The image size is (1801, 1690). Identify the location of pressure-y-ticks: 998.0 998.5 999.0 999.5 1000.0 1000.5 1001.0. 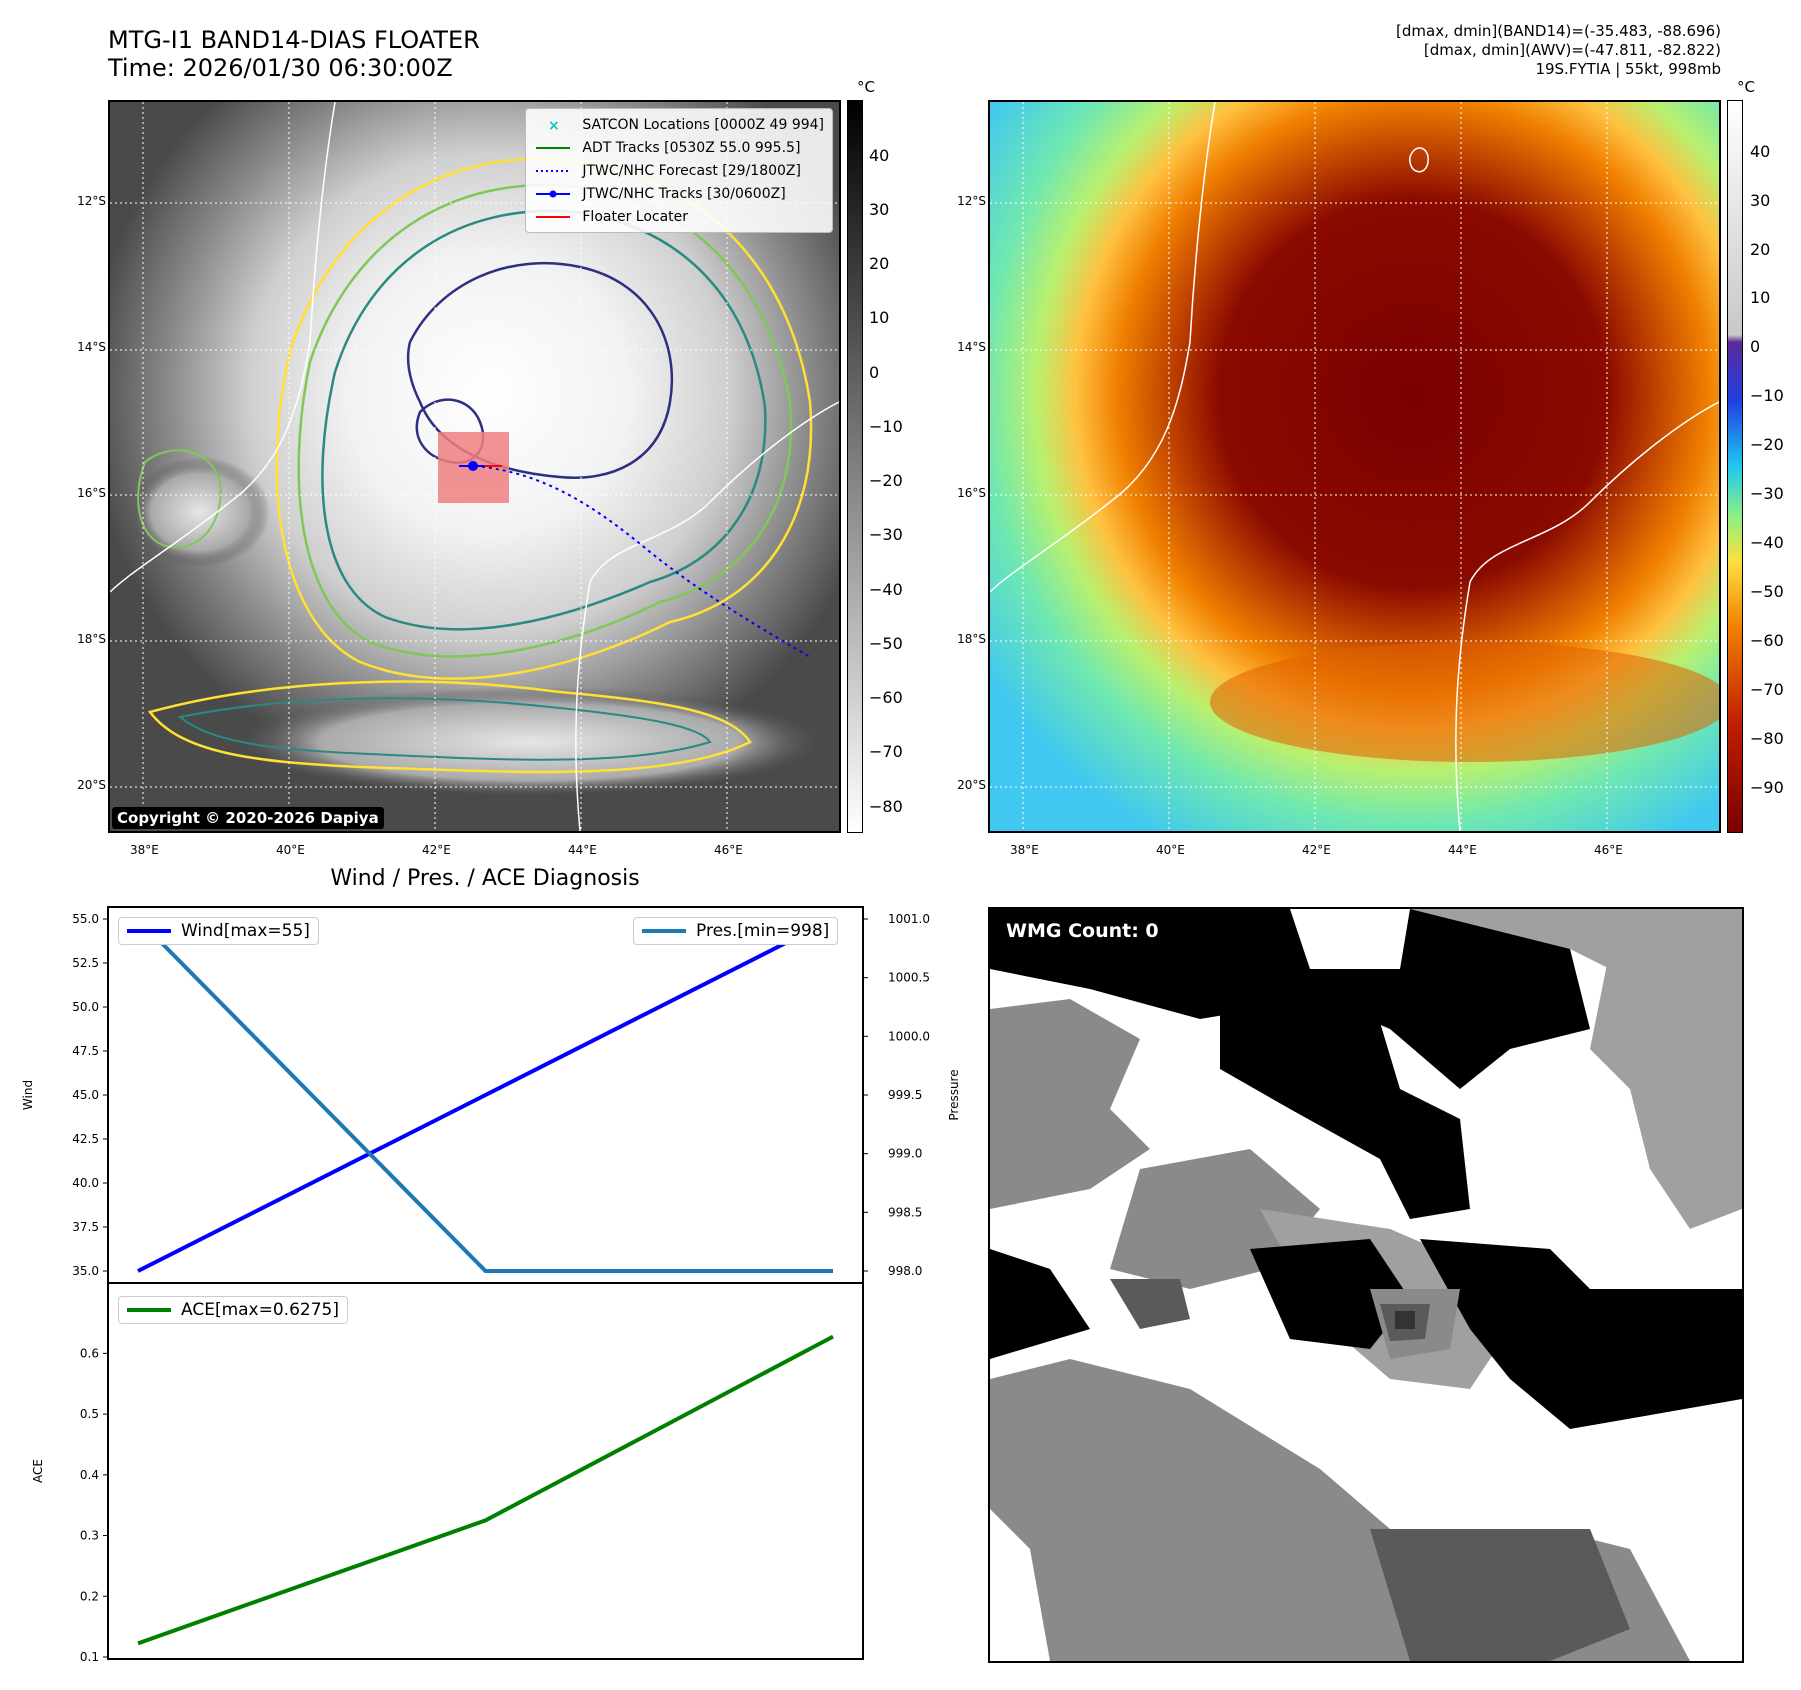
(896, 1095).